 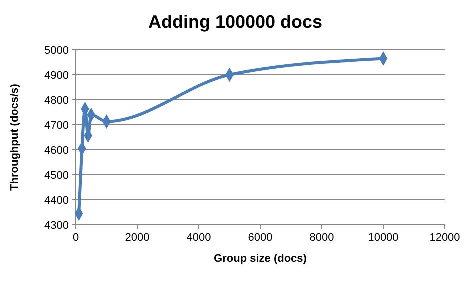 What do you see at coordinates (56, 76) in the screenshot?
I see `y-tick-label: 4900` at bounding box center [56, 76].